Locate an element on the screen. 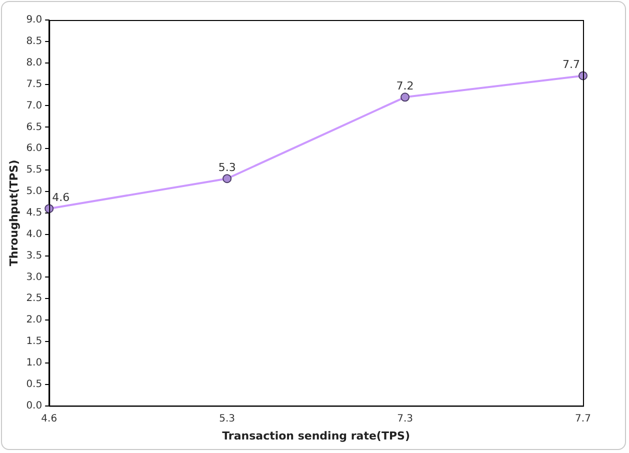 The height and width of the screenshot is (453, 629). y-tick-label: 2.0 is located at coordinates (34, 320).